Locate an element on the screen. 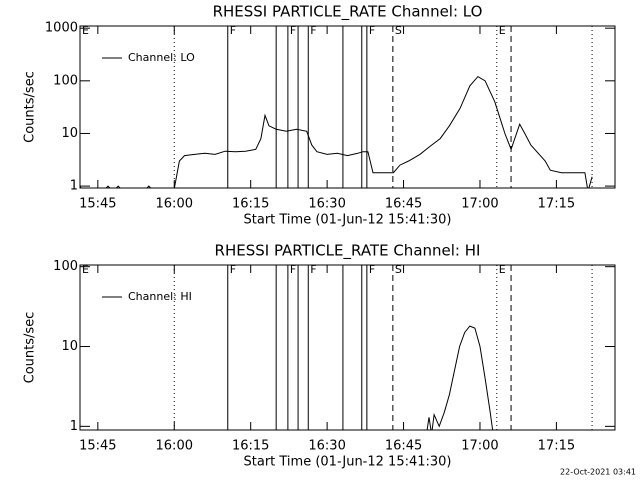 The height and width of the screenshot is (480, 640). legend-label: Channel: LO is located at coordinates (161, 57).